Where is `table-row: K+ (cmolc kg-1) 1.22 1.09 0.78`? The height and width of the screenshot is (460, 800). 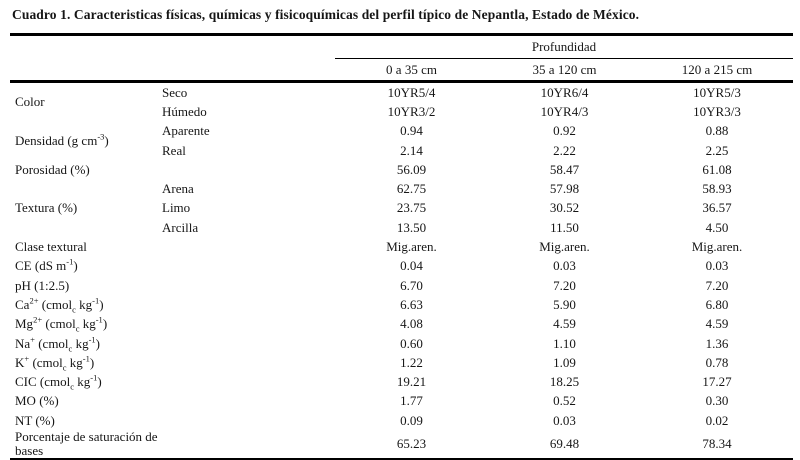 table-row: K+ (cmolc kg-1) 1.22 1.09 0.78 is located at coordinates (401, 362).